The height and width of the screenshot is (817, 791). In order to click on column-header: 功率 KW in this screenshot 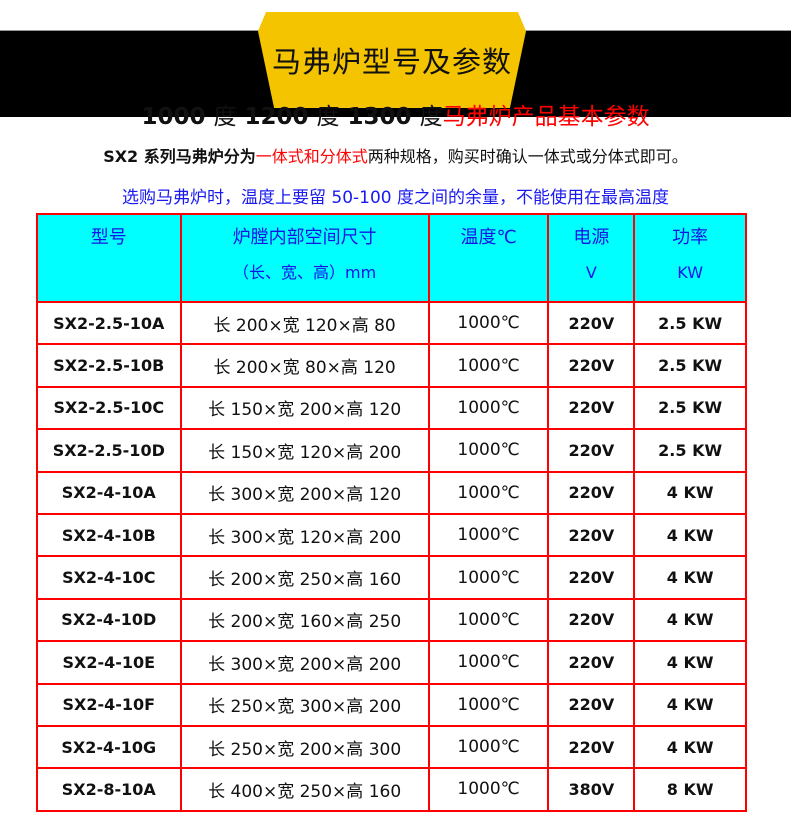, I will do `click(690, 258)`.